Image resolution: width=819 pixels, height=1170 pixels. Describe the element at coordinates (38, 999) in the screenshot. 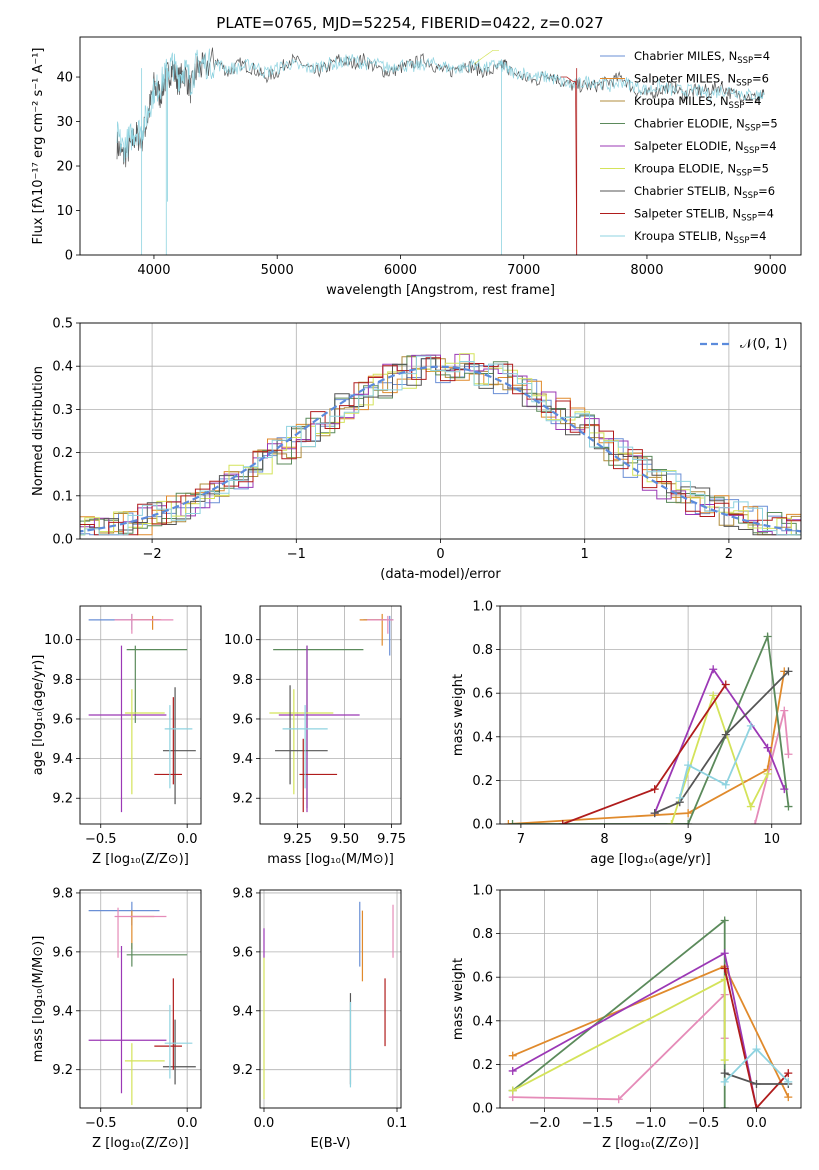

I see `y-axis-label: mass [log₁₀(M/M⊙)]` at that location.